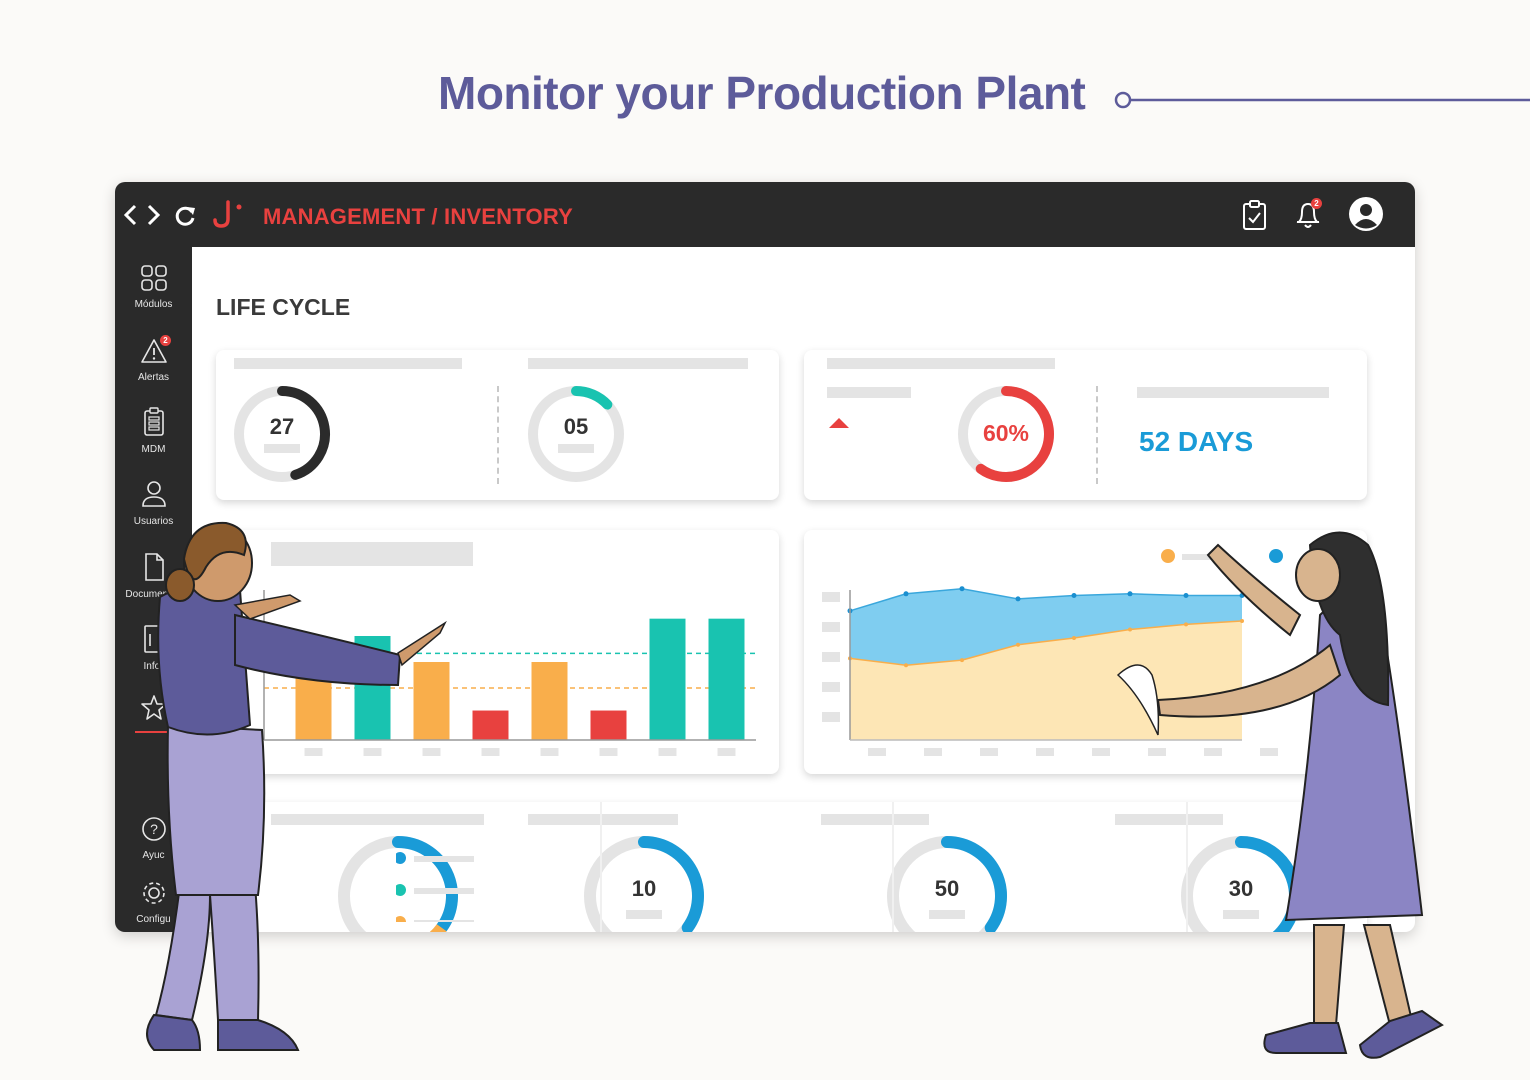 This screenshot has height=1080, width=1530. I want to click on sidebar-item-configuracion: Configu, so click(153, 902).